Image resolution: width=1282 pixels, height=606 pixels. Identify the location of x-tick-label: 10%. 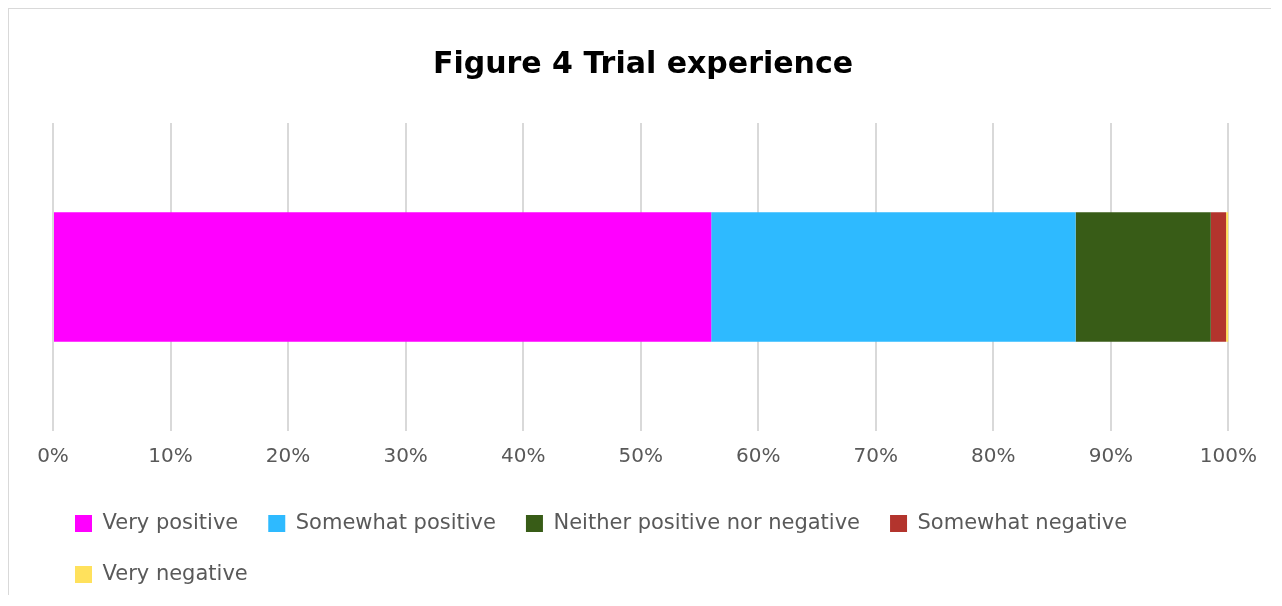
(170, 455).